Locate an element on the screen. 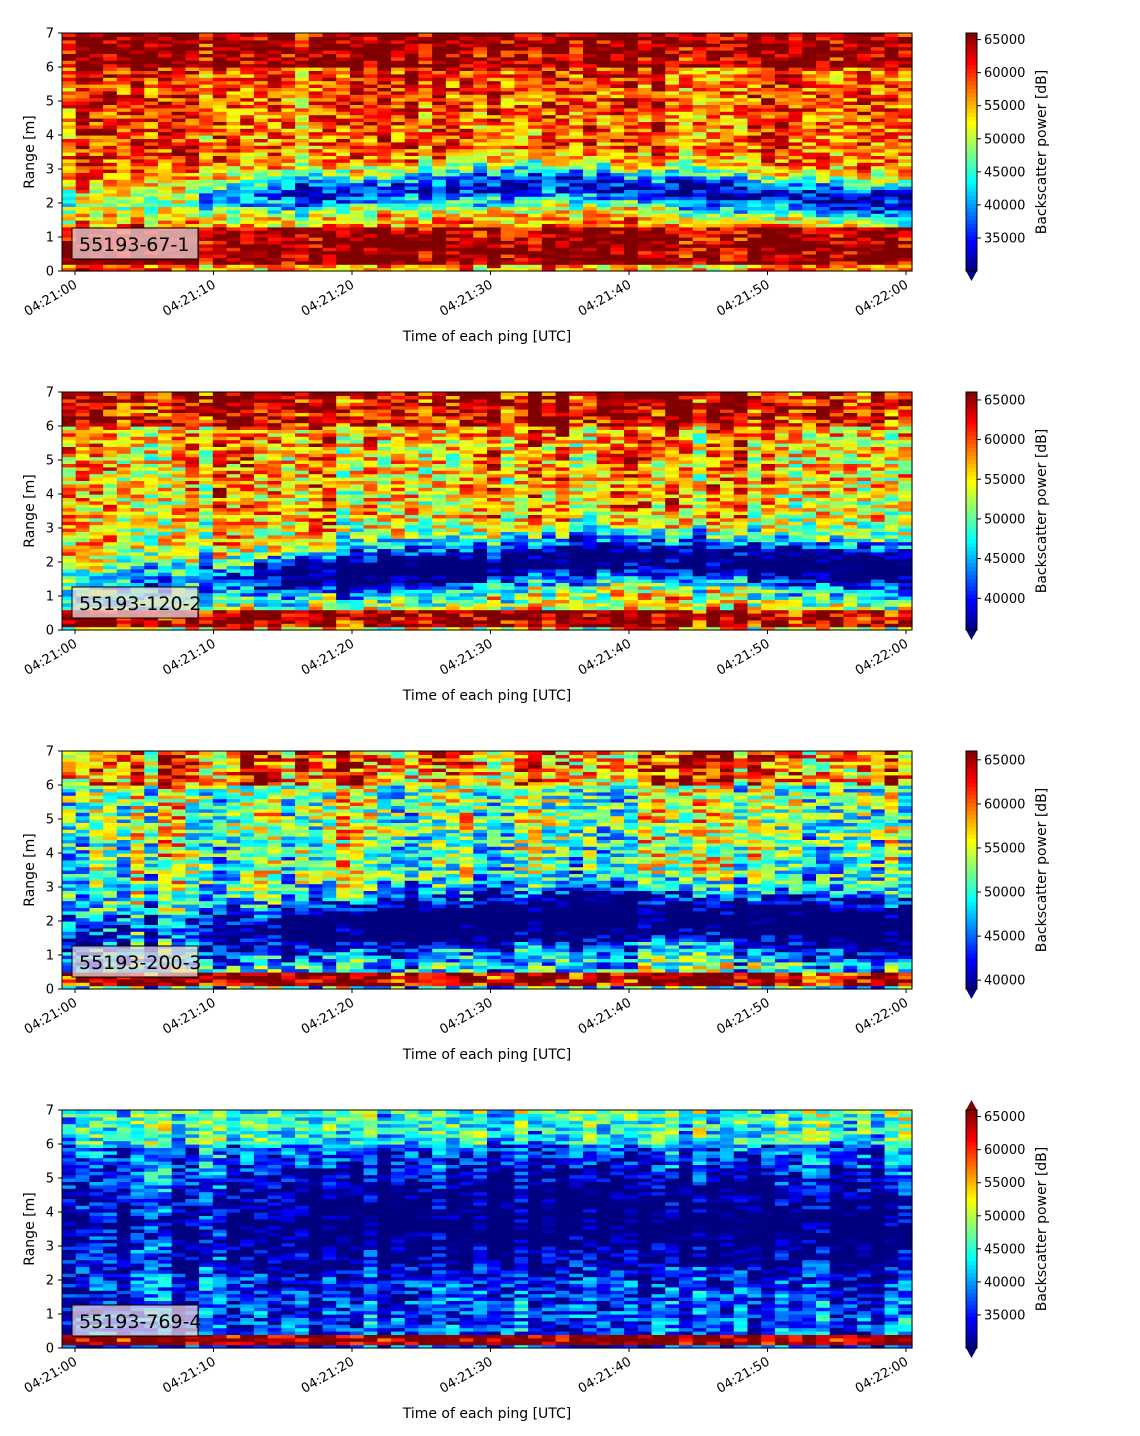 This screenshot has height=1436, width=1140. colorbar-segment is located at coordinates (971, 249).